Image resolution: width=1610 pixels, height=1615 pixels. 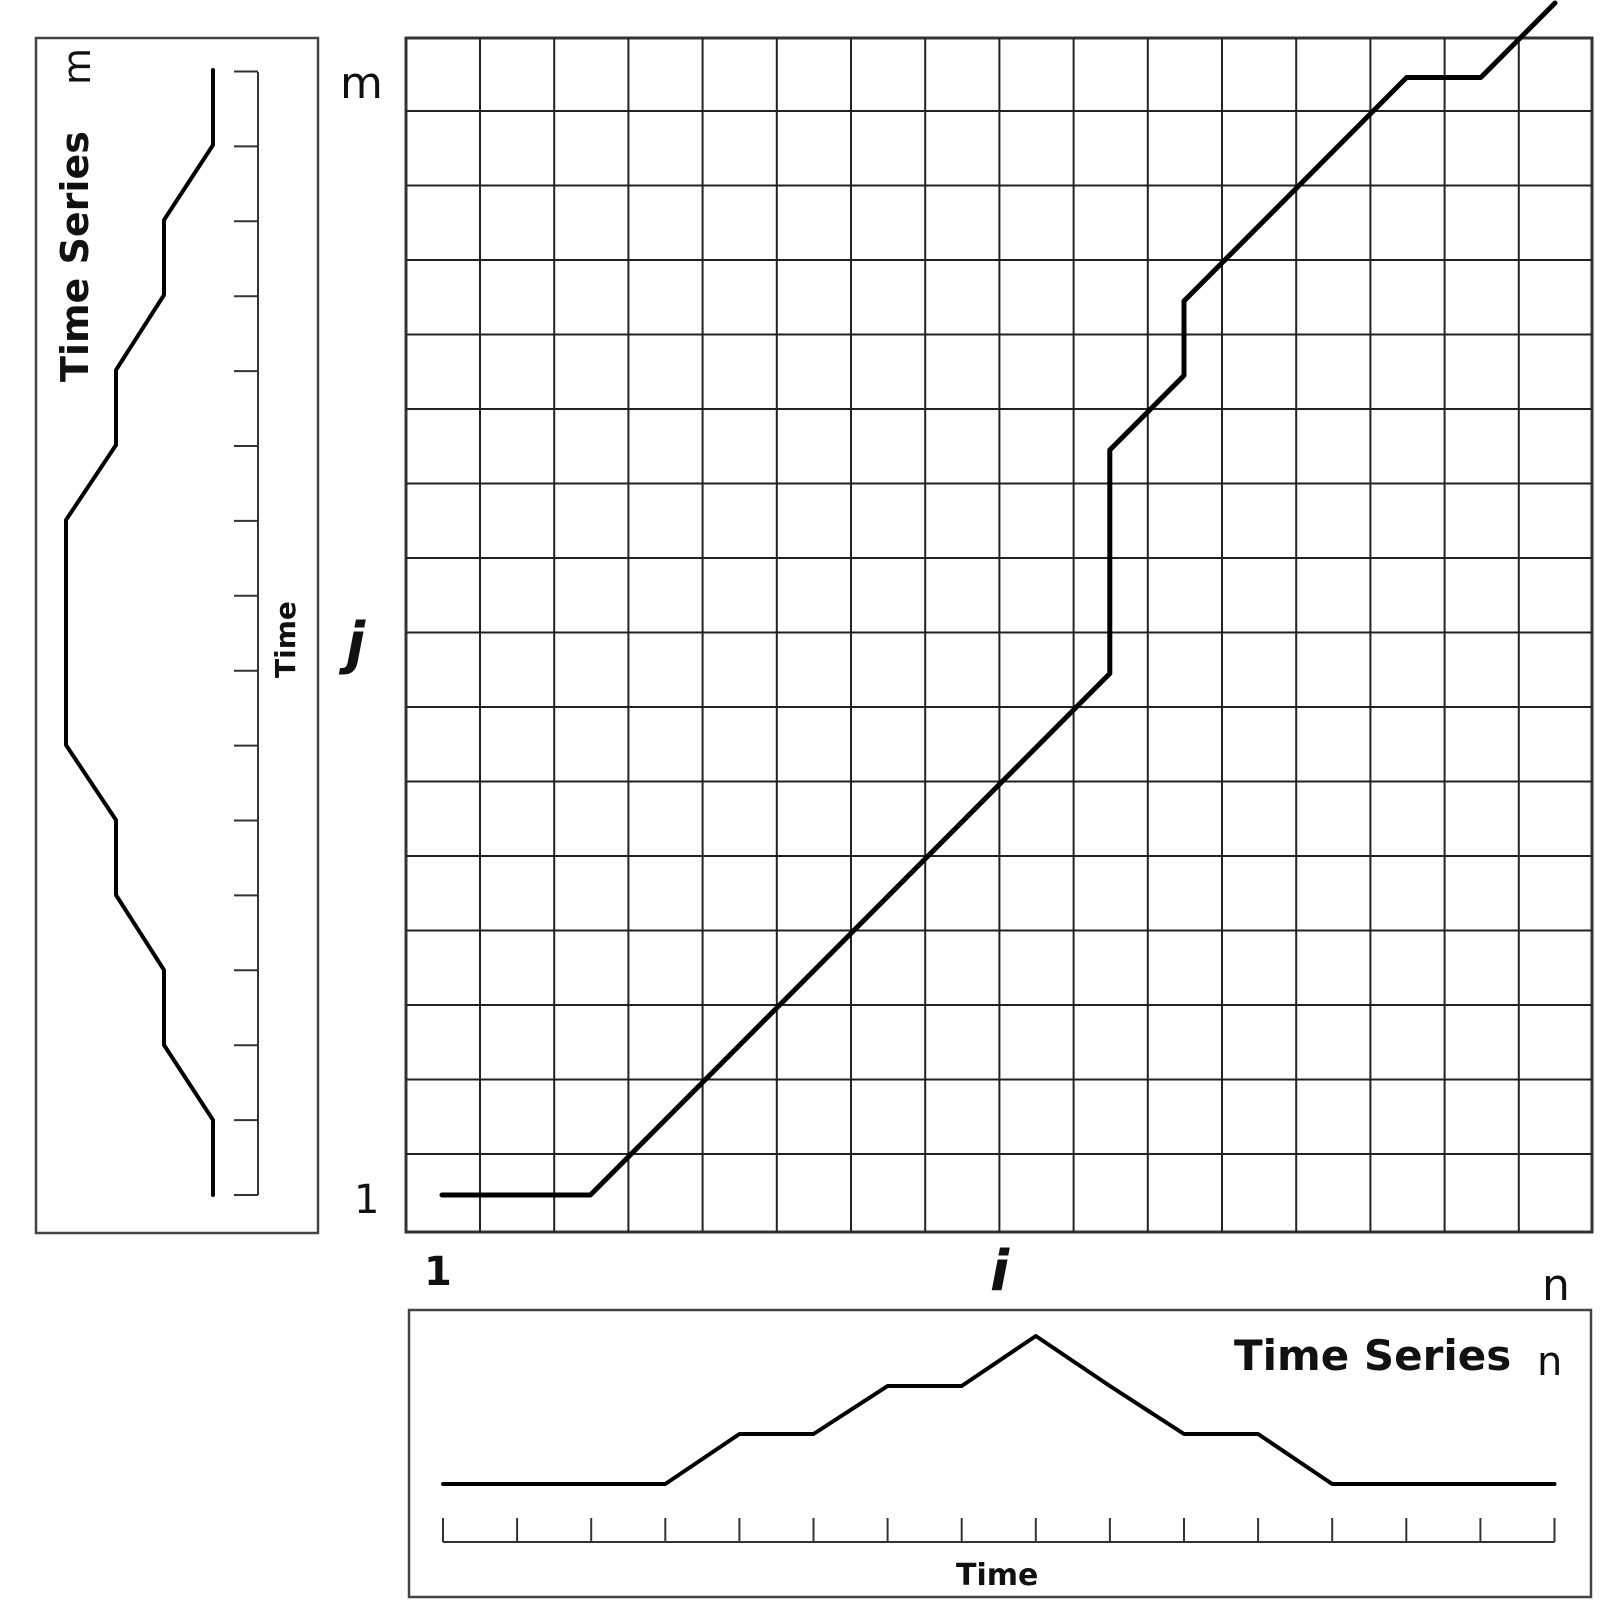 I want to click on left-panel-suffix: m, so click(x=77, y=66).